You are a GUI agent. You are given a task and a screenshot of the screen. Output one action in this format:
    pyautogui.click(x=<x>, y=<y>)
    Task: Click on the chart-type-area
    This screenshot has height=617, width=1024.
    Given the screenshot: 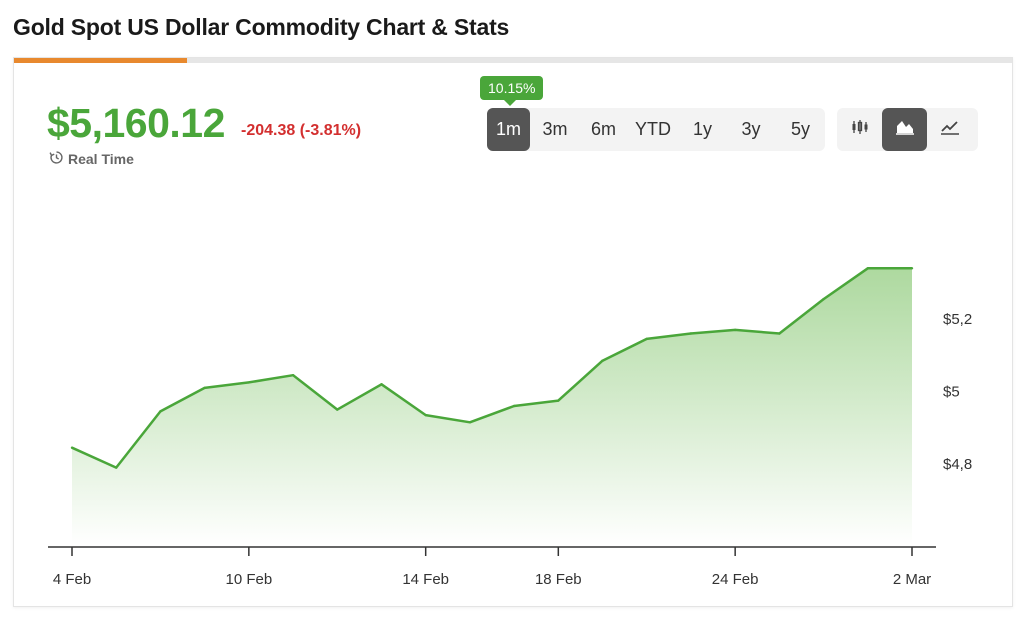 What is the action you would take?
    pyautogui.click(x=904, y=129)
    